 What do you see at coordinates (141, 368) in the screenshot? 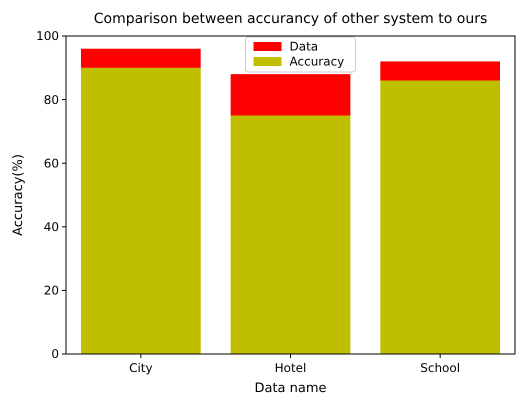
I see `x-tick-label: City` at bounding box center [141, 368].